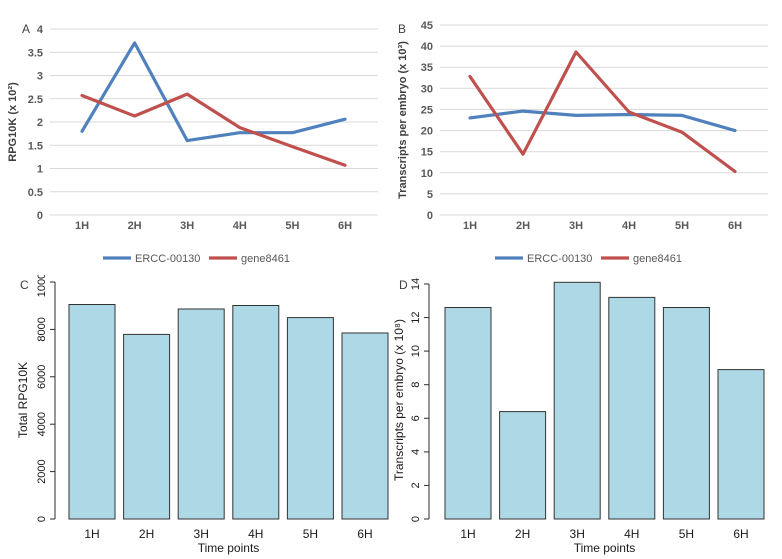 This screenshot has height=559, width=782. Describe the element at coordinates (213, 129) in the screenshot. I see `chart-a-series-line-gene8461` at that location.